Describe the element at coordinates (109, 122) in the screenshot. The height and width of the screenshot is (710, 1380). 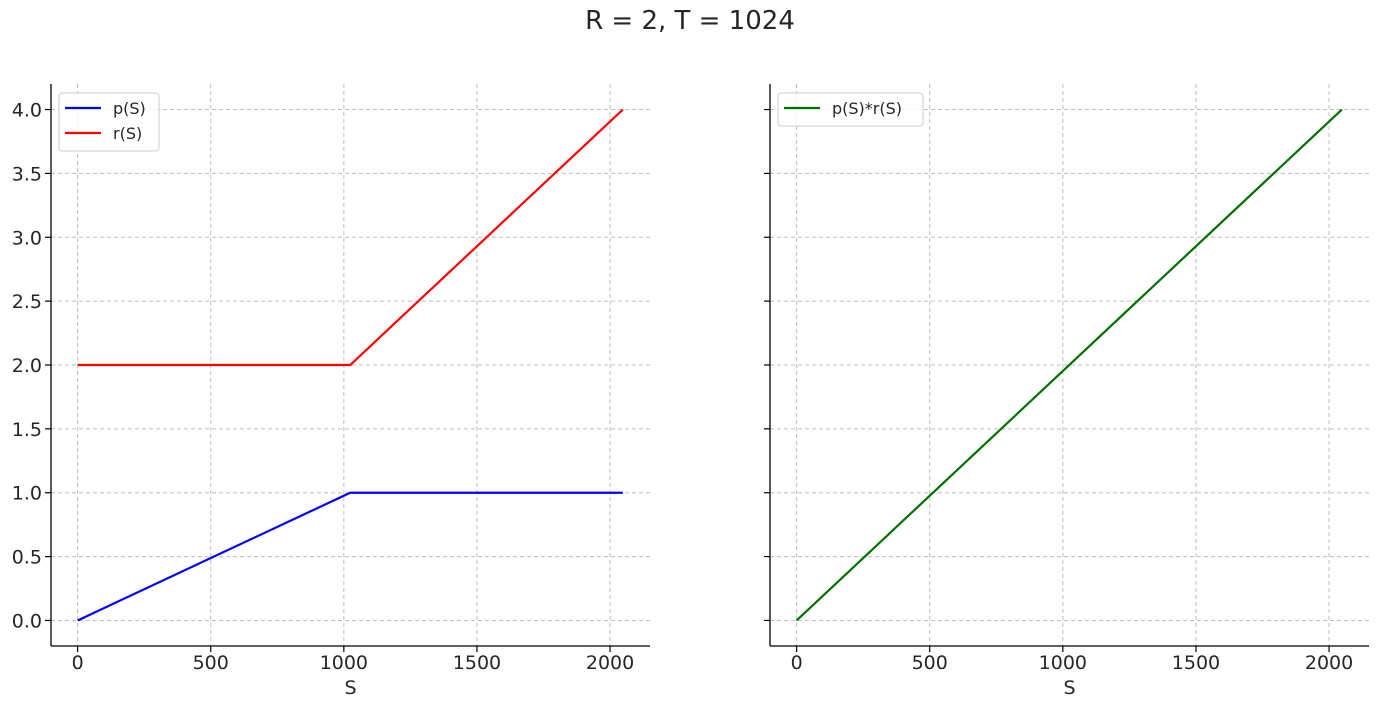
I see `legend: p(S) r(S)` at that location.